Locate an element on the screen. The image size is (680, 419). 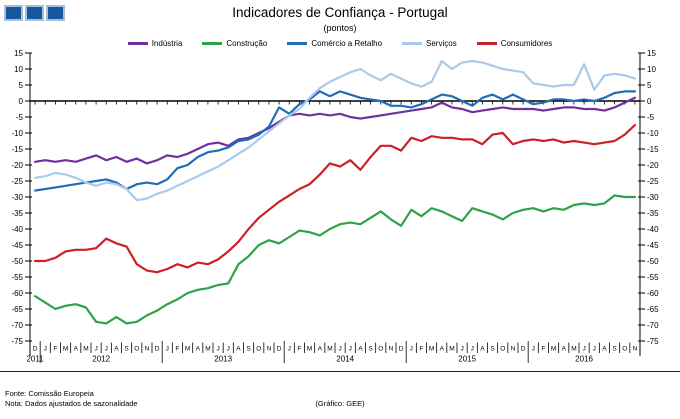
legend-item-comercio-a-retalho: Comércio a Retalho is located at coordinates (334, 43).